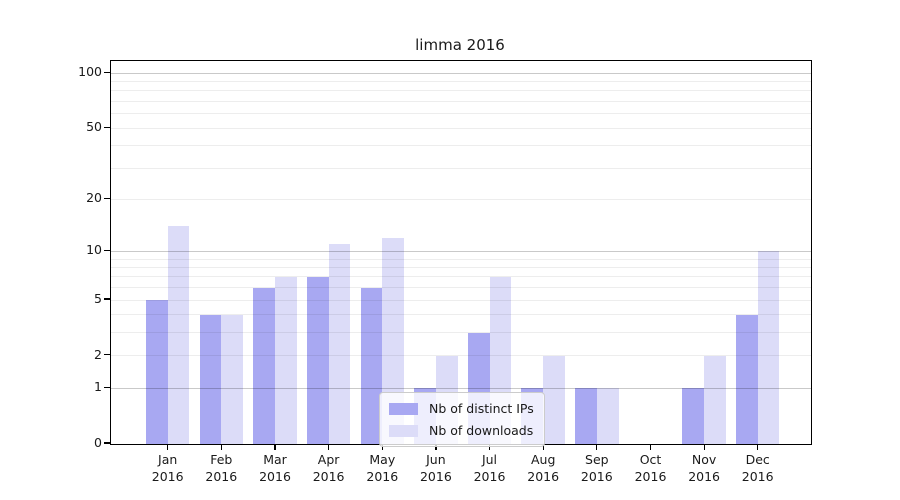  Describe the element at coordinates (489, 468) in the screenshot. I see `x-tick-label-jul: Jul 2016` at that location.